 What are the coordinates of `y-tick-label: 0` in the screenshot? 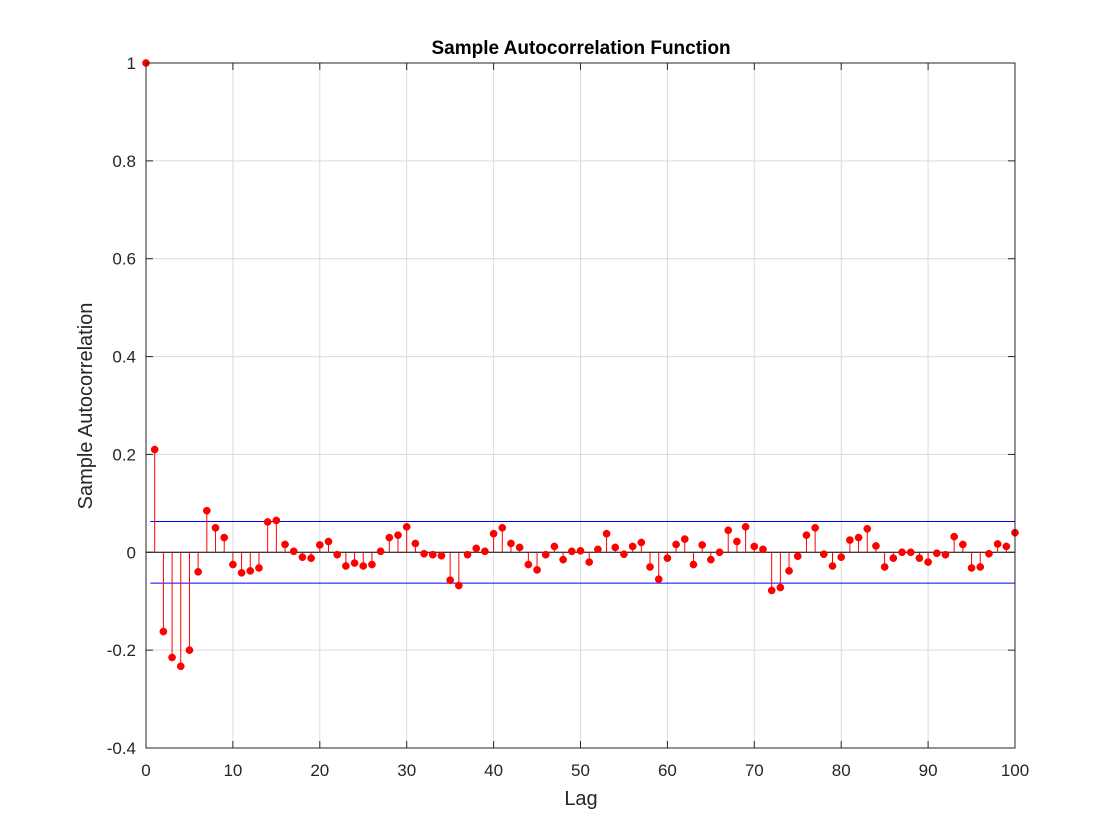 It's located at (131, 552).